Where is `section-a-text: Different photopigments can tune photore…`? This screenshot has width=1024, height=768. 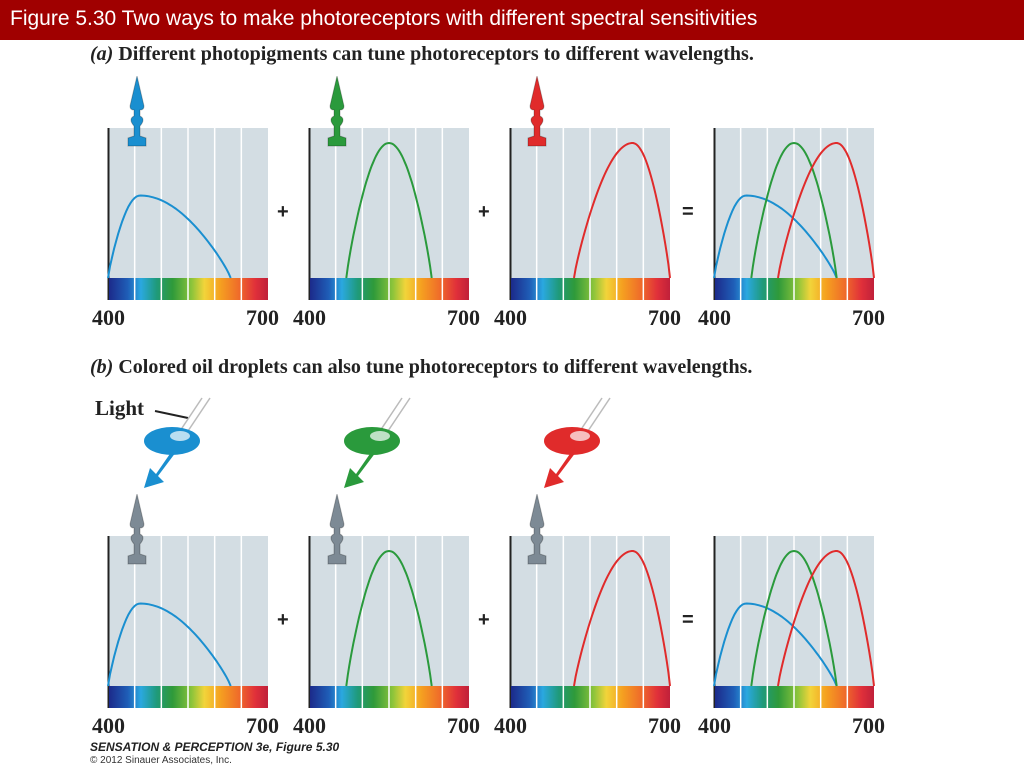
section-a-text: Different photopigments can tune photore… is located at coordinates (436, 54).